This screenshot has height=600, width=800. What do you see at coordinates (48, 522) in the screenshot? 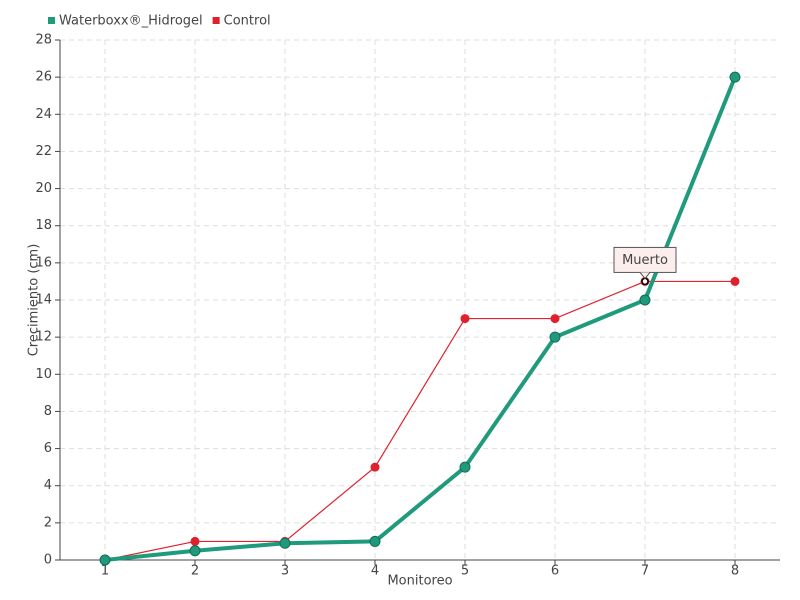
I see `y-tick-label: 2` at bounding box center [48, 522].